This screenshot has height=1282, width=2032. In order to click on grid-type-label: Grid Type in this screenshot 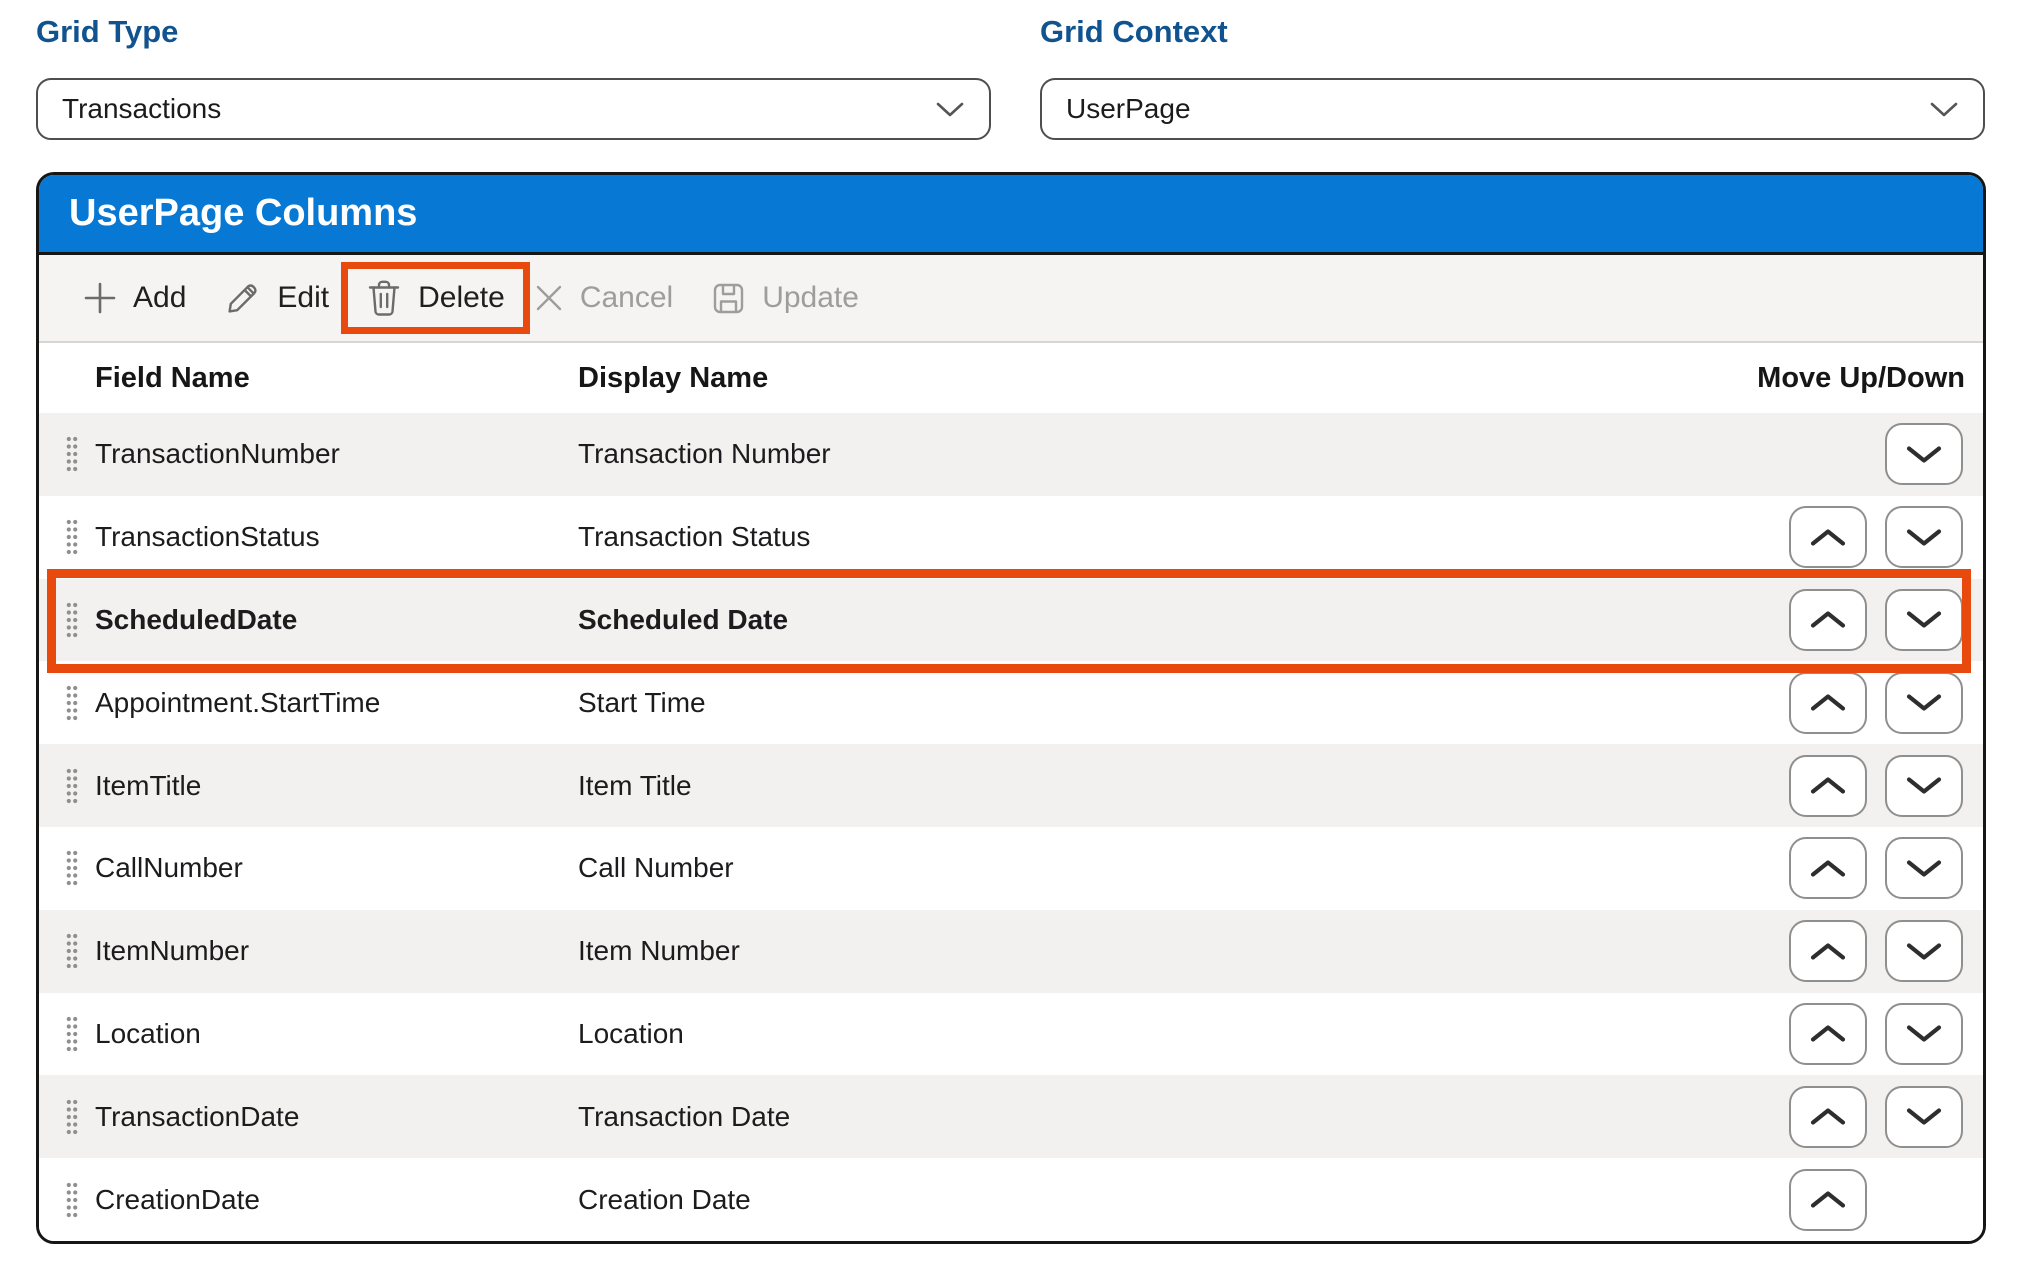, I will do `click(107, 31)`.